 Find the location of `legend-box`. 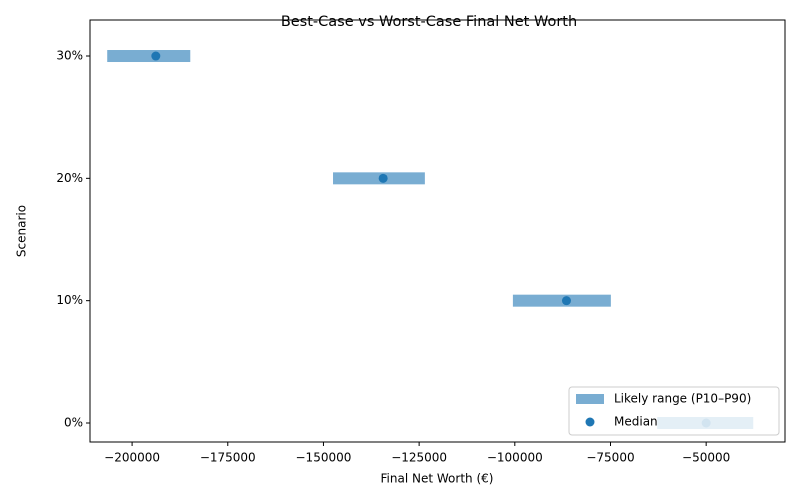

legend-box is located at coordinates (674, 411).